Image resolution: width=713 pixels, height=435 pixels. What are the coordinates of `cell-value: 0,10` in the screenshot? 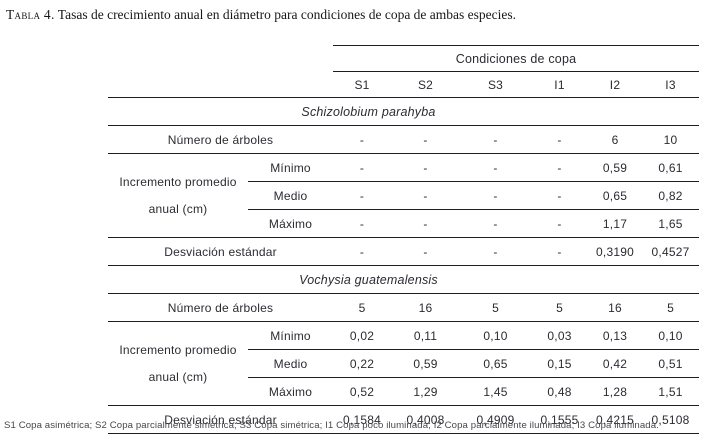 It's located at (670, 335).